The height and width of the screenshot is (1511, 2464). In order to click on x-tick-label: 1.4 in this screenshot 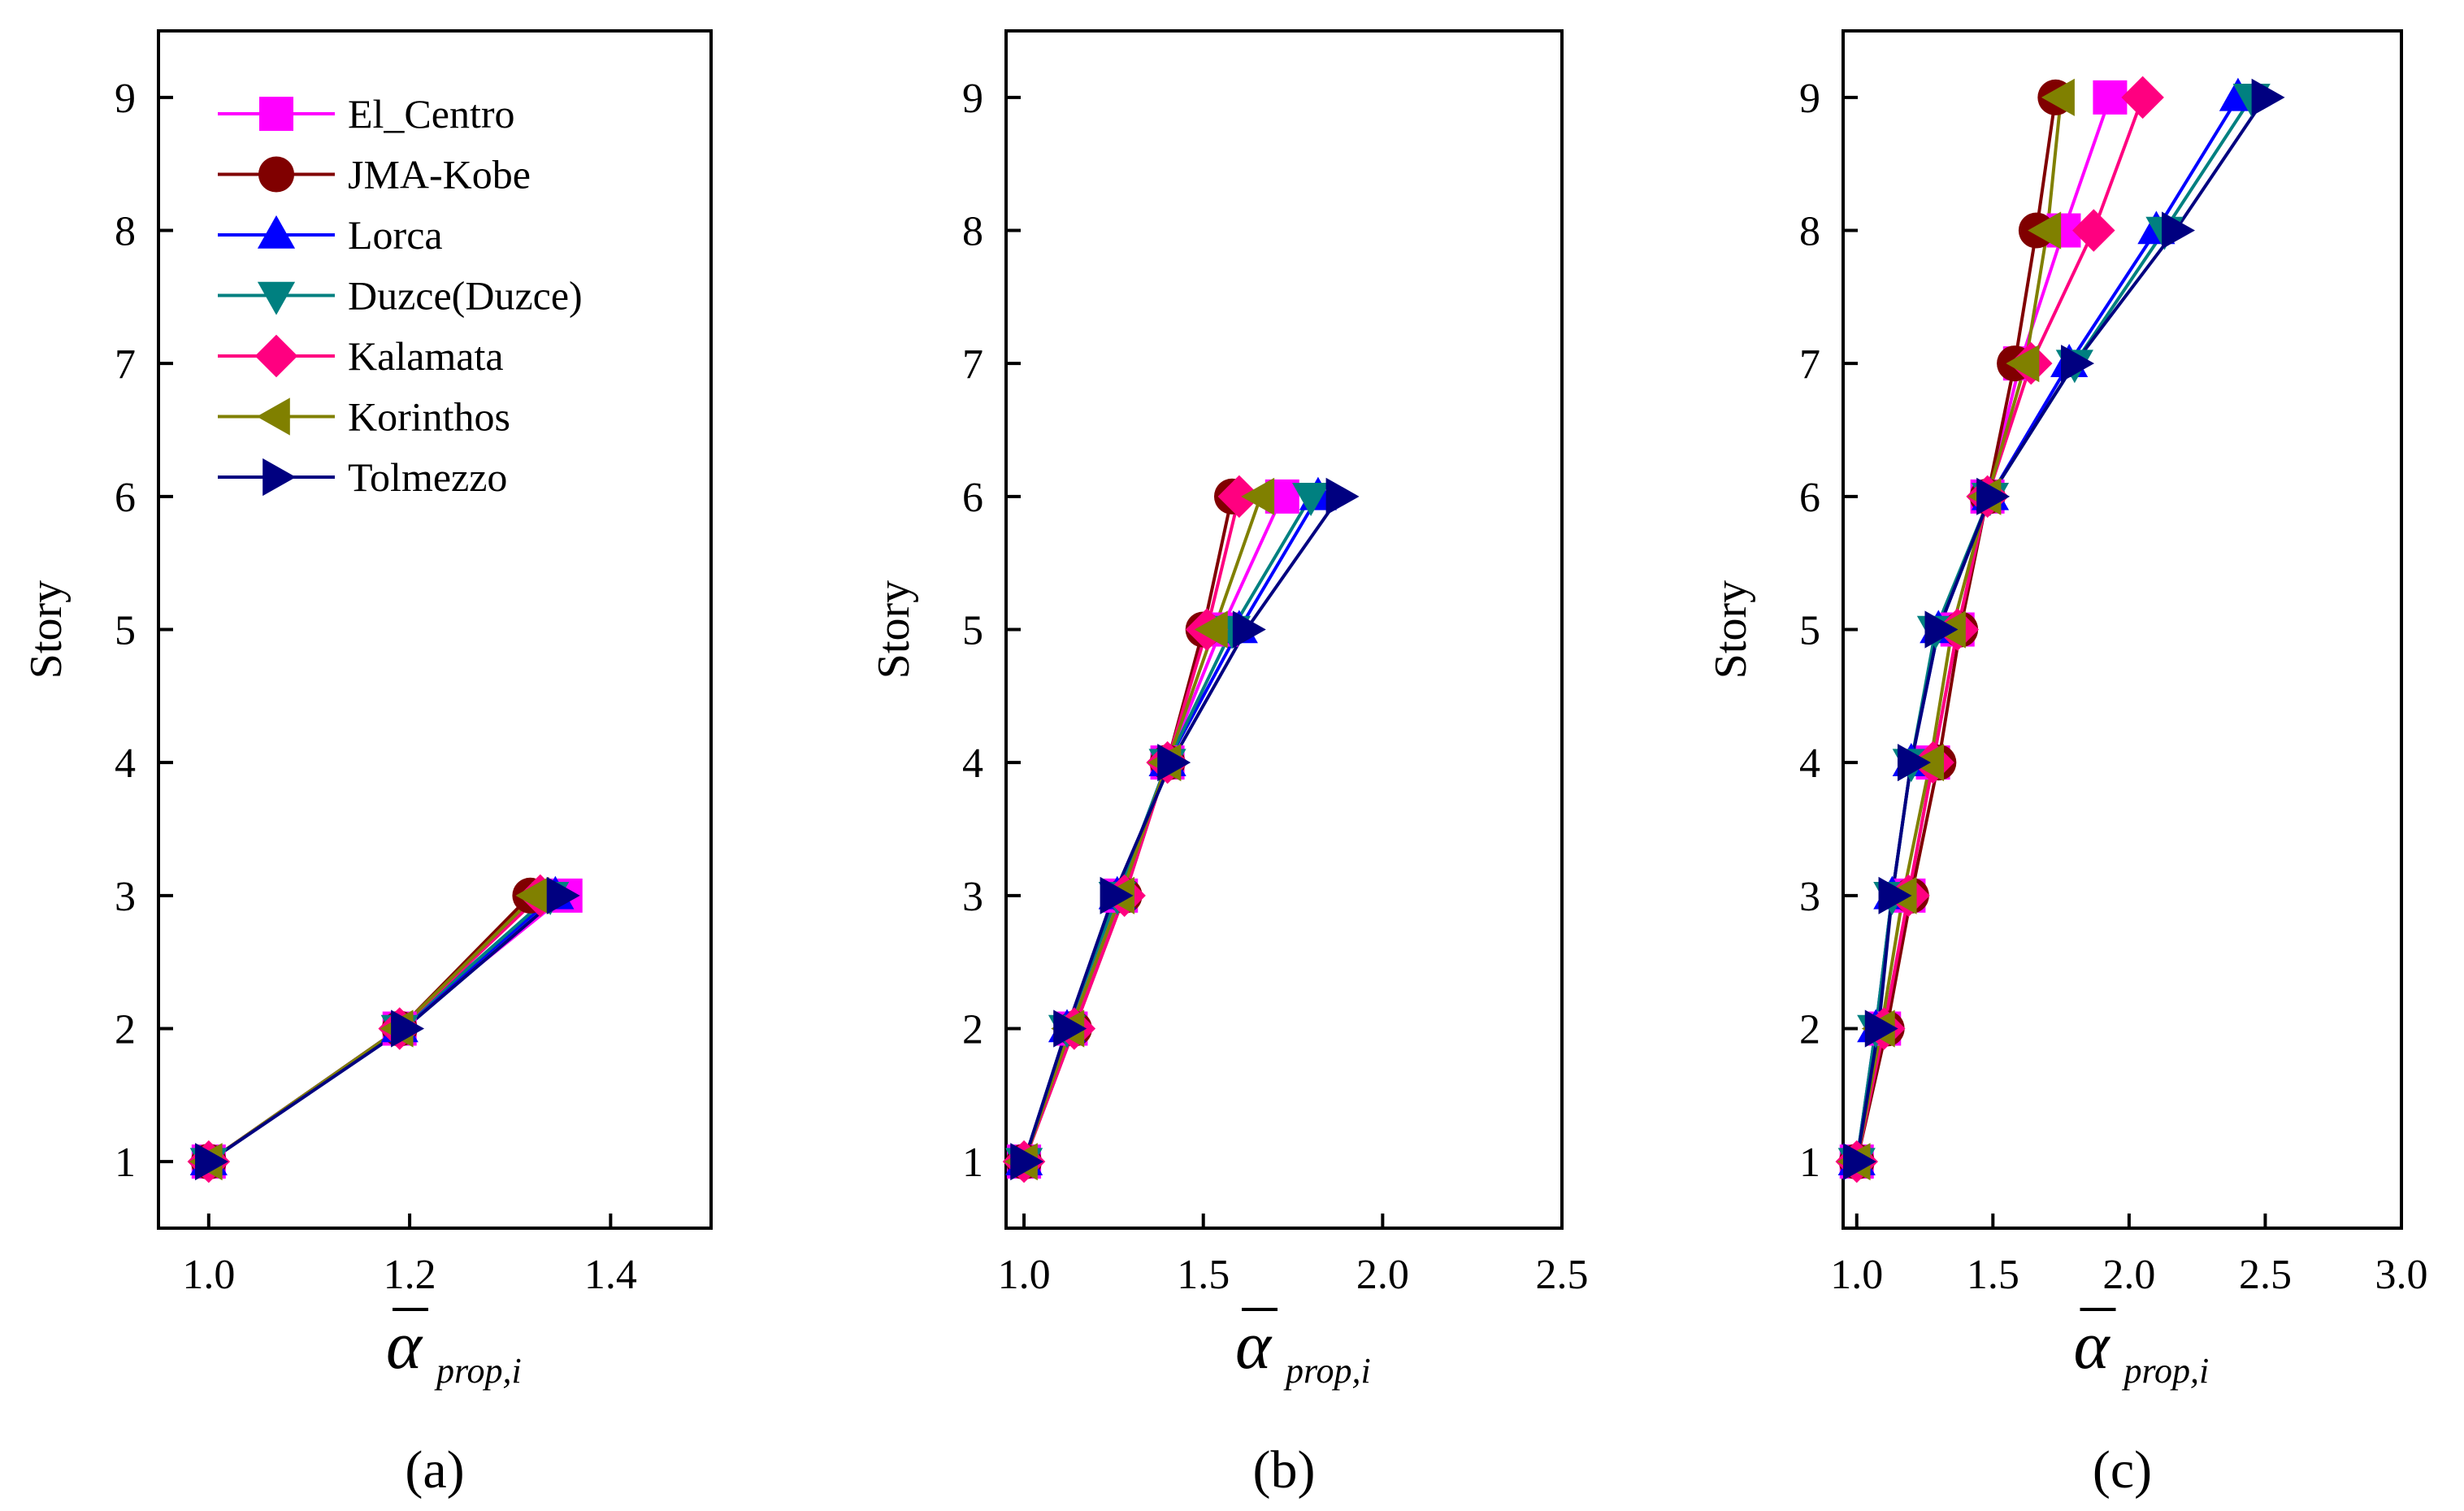, I will do `click(610, 1275)`.